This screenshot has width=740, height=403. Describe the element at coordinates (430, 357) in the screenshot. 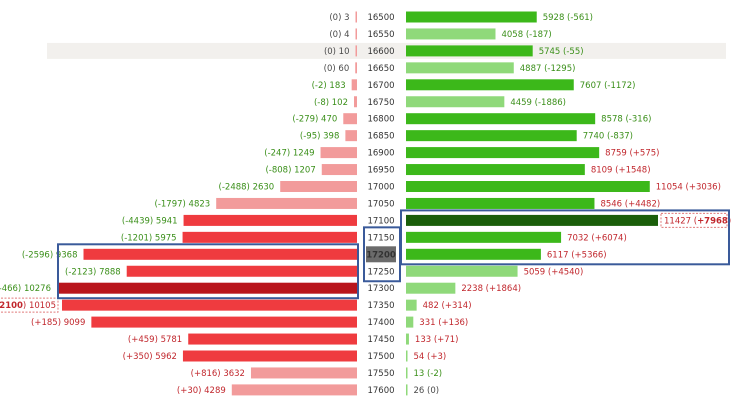

I see `right-value-label: 54 (+3)` at that location.